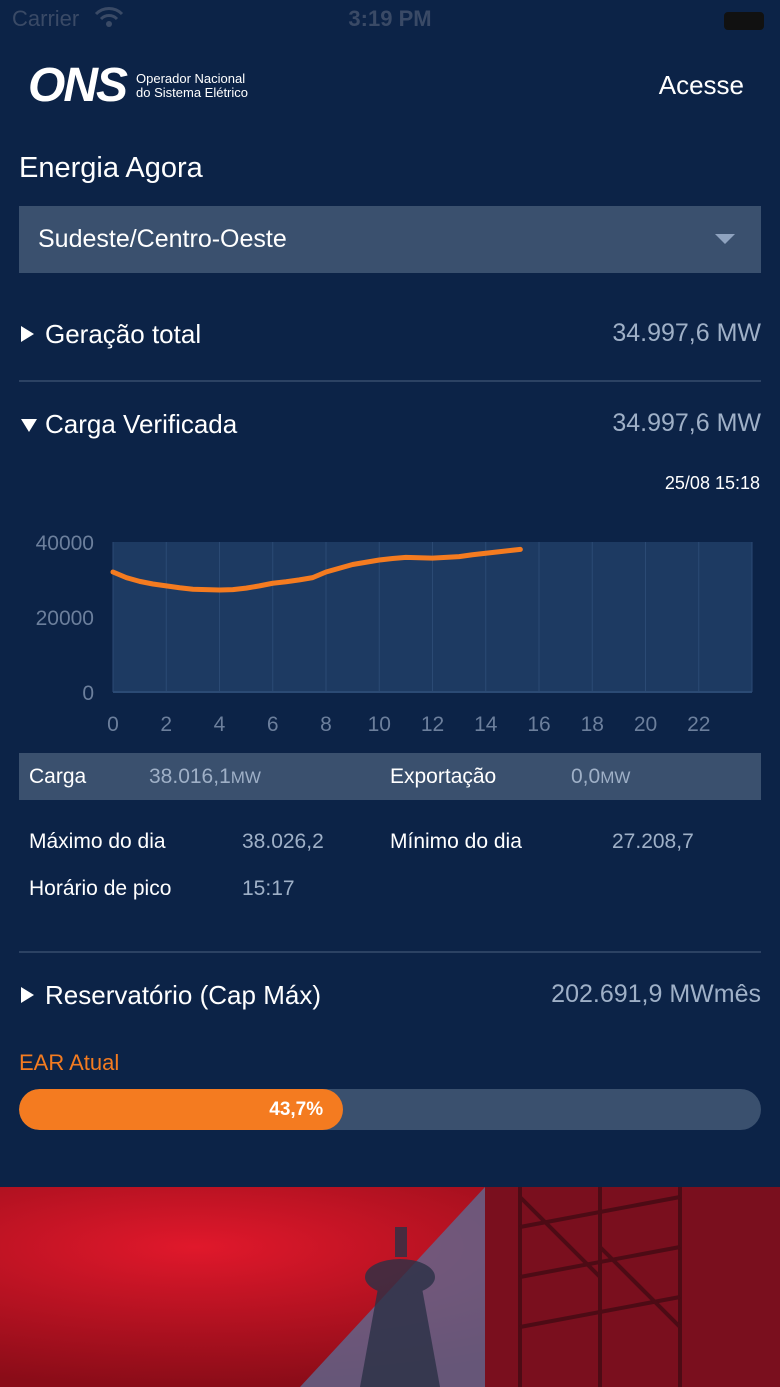  Describe the element at coordinates (712, 483) in the screenshot. I see `carga-timestamp: 25/08 15:18` at that location.